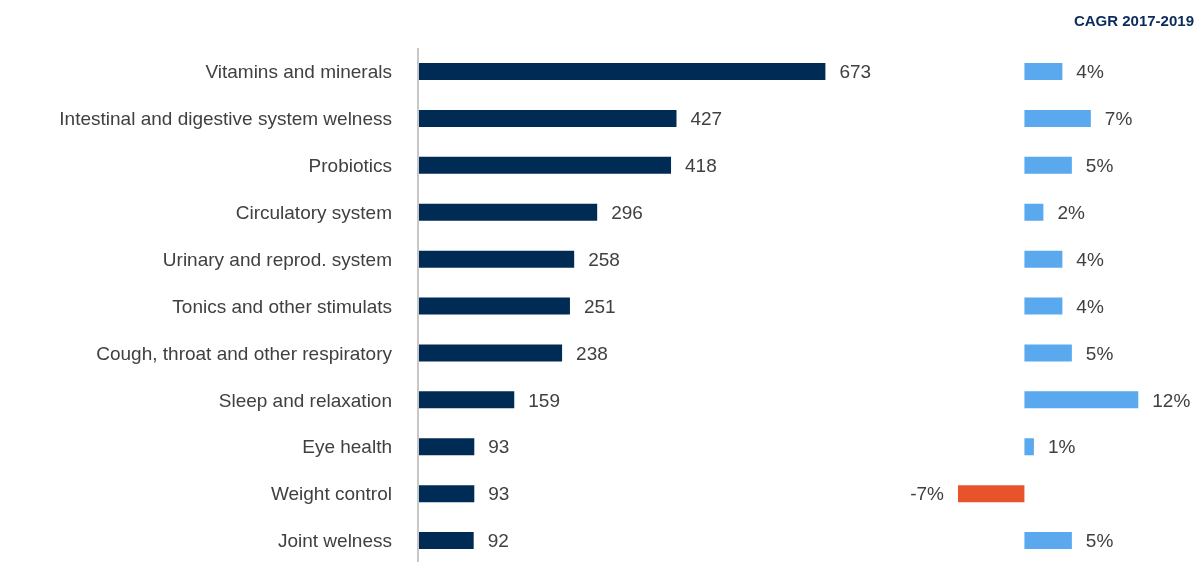 This screenshot has width=1194, height=562. I want to click on y-tick-label: Intestinal and digestive system welness, so click(225, 119).